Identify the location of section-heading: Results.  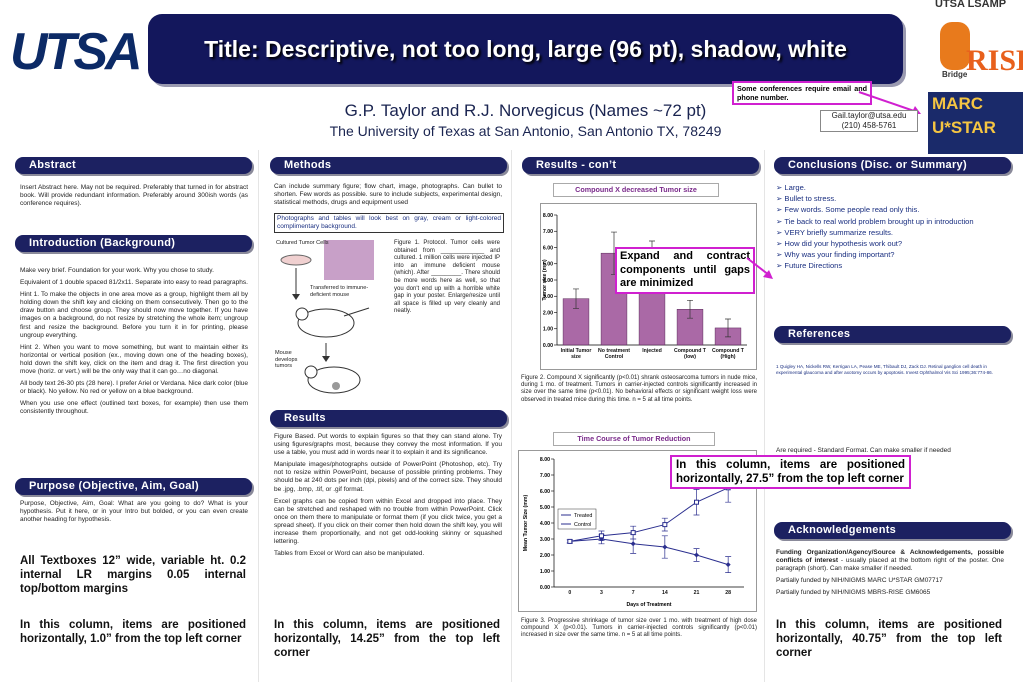
(388, 418).